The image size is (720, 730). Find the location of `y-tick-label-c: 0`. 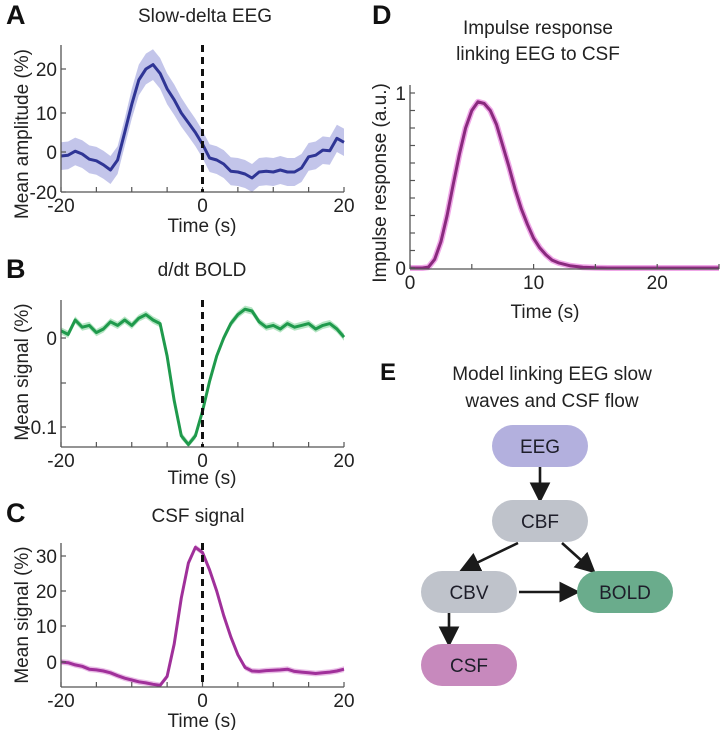

y-tick-label-c: 0 is located at coordinates (51, 663).